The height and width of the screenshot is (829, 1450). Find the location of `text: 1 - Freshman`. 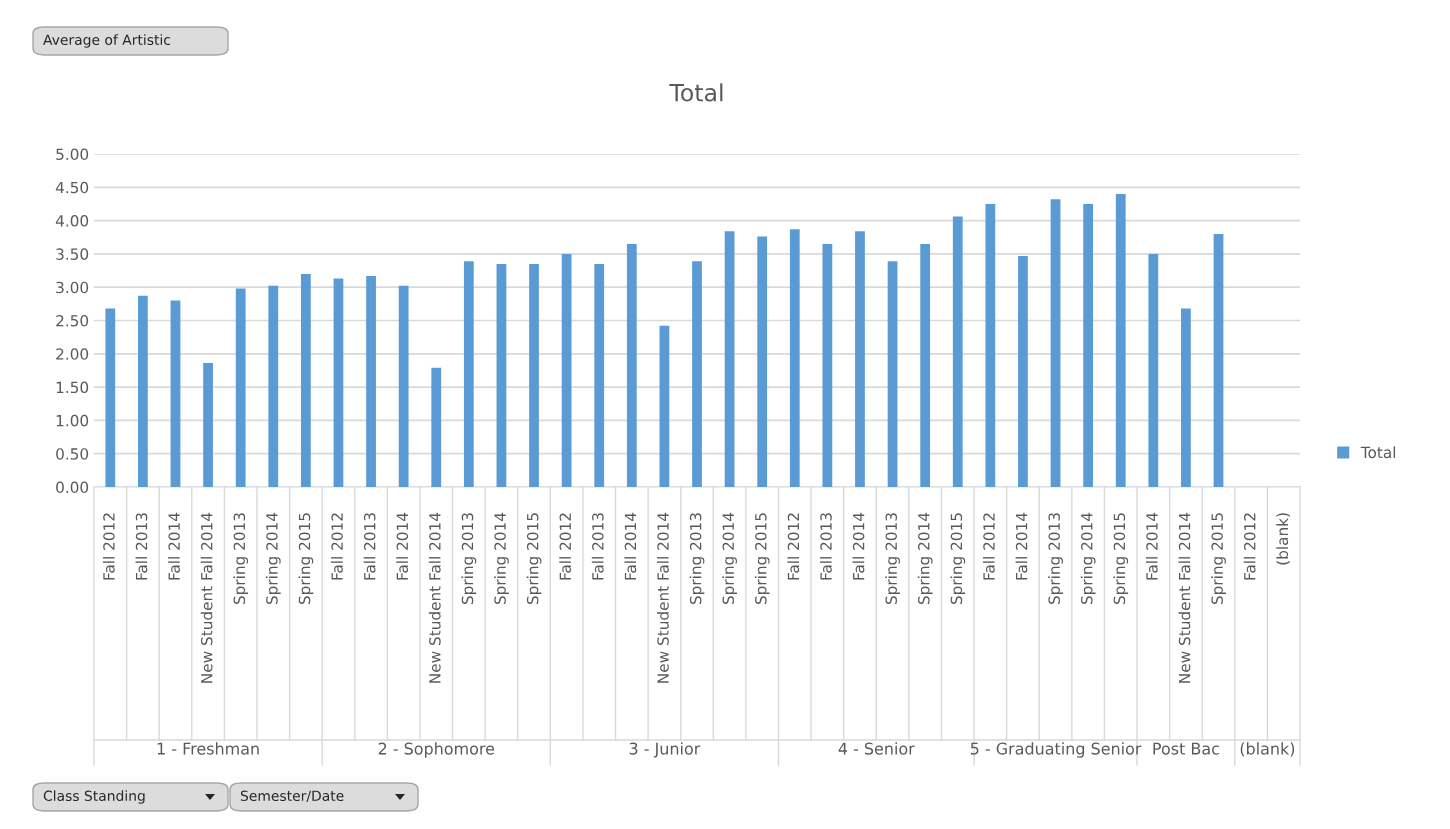

text: 1 - Freshman is located at coordinates (208, 748).